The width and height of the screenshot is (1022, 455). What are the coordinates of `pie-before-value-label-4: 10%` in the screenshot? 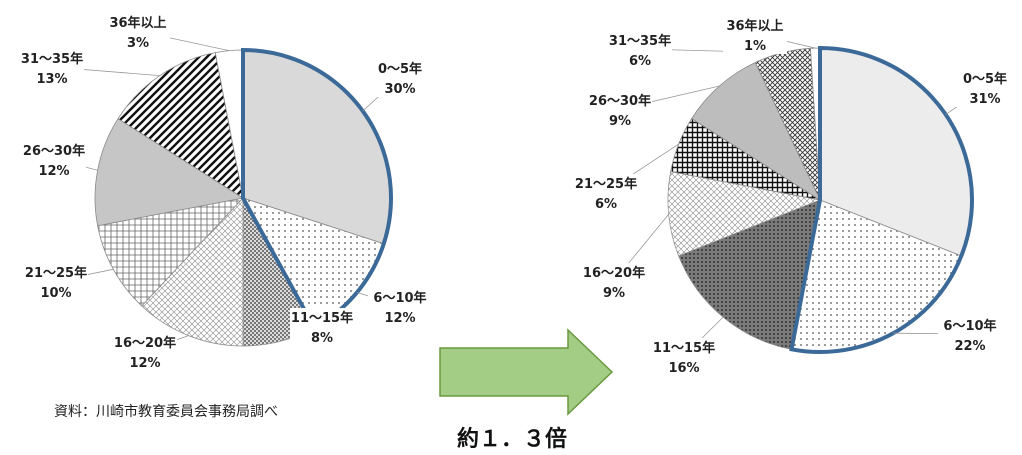 It's located at (55, 293).